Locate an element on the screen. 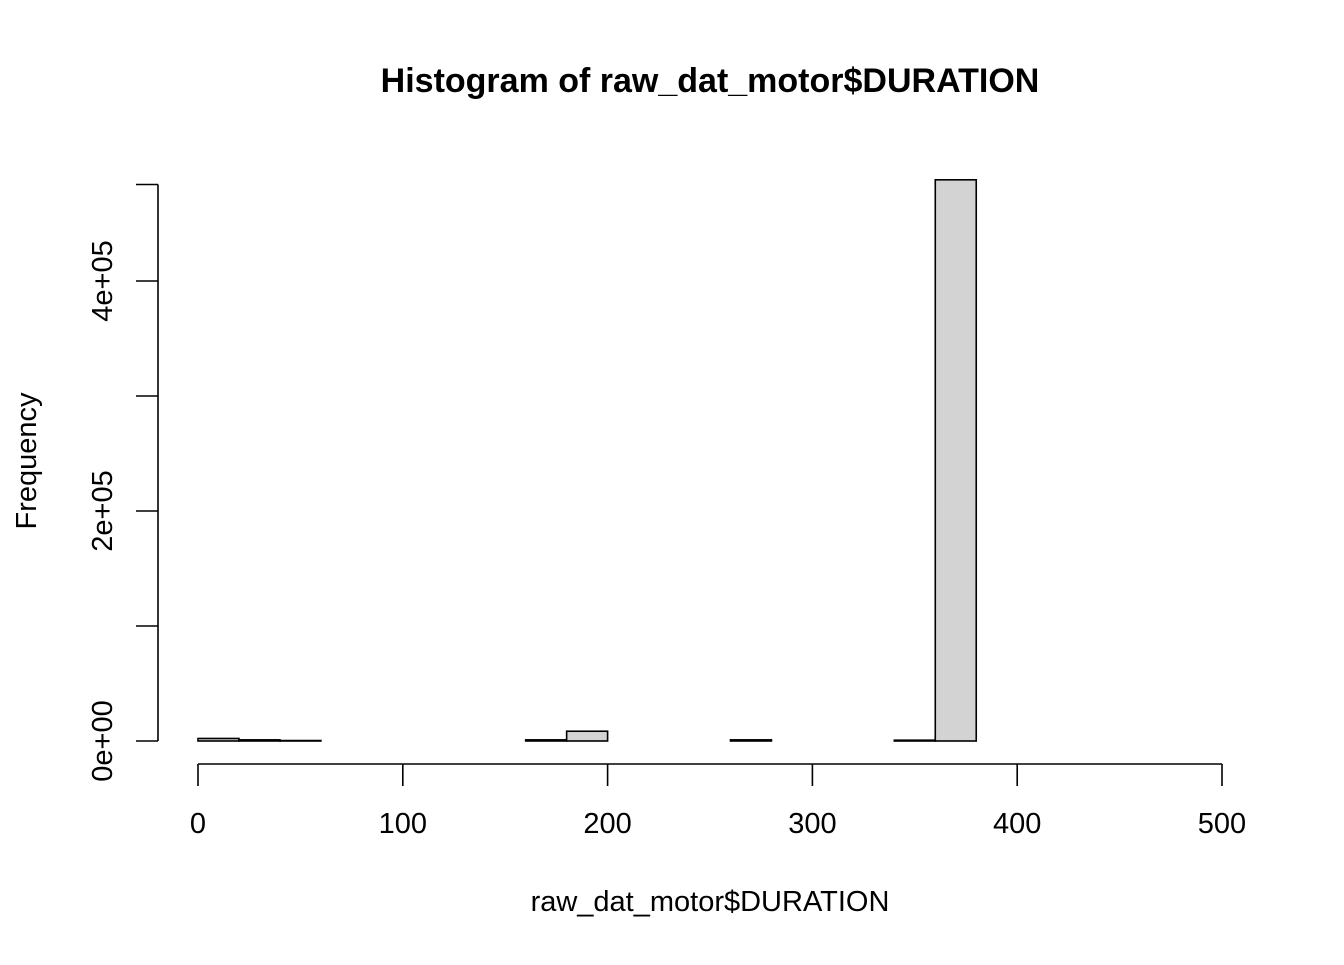 Image resolution: width=1344 pixels, height=965 pixels. x-tick-label-4: 400 is located at coordinates (1017, 824).